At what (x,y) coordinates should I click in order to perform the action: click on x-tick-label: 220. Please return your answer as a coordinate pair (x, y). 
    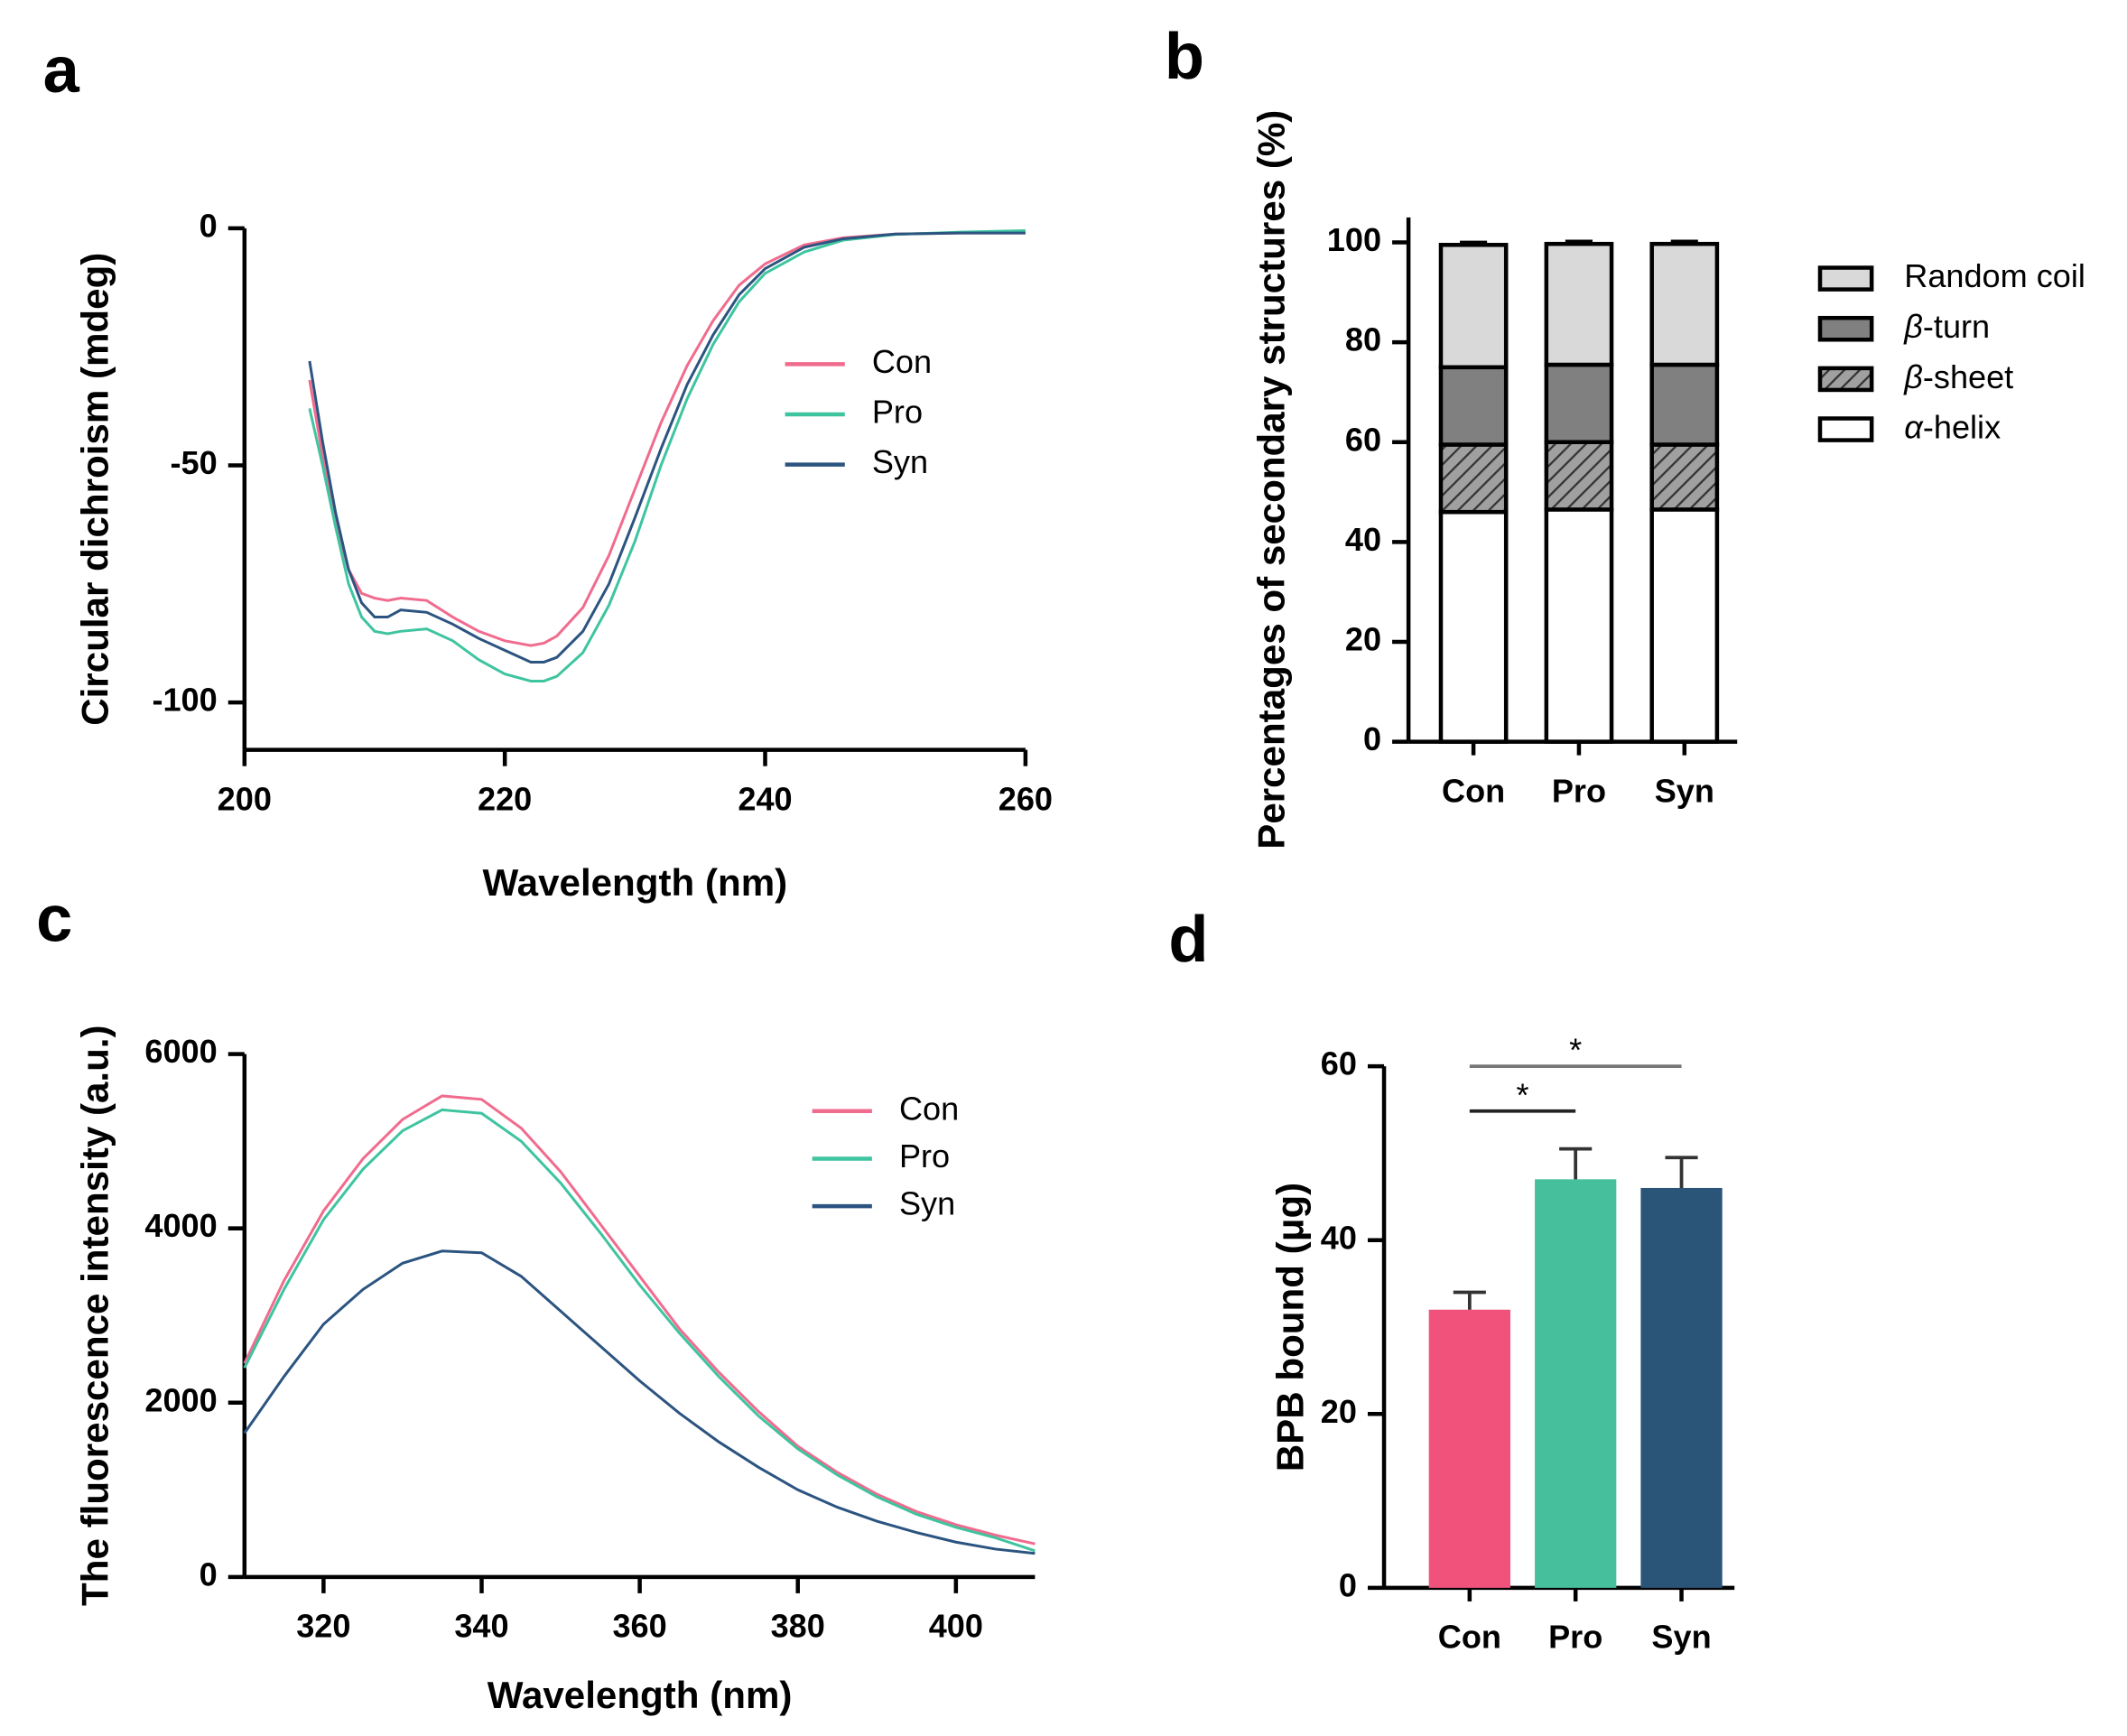
    Looking at the image, I should click on (505, 798).